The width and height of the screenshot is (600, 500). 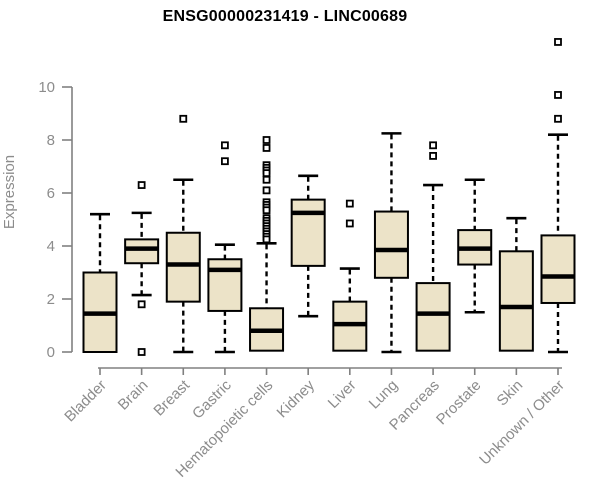 I want to click on x-tick-label: Bladder, so click(x=85, y=401).